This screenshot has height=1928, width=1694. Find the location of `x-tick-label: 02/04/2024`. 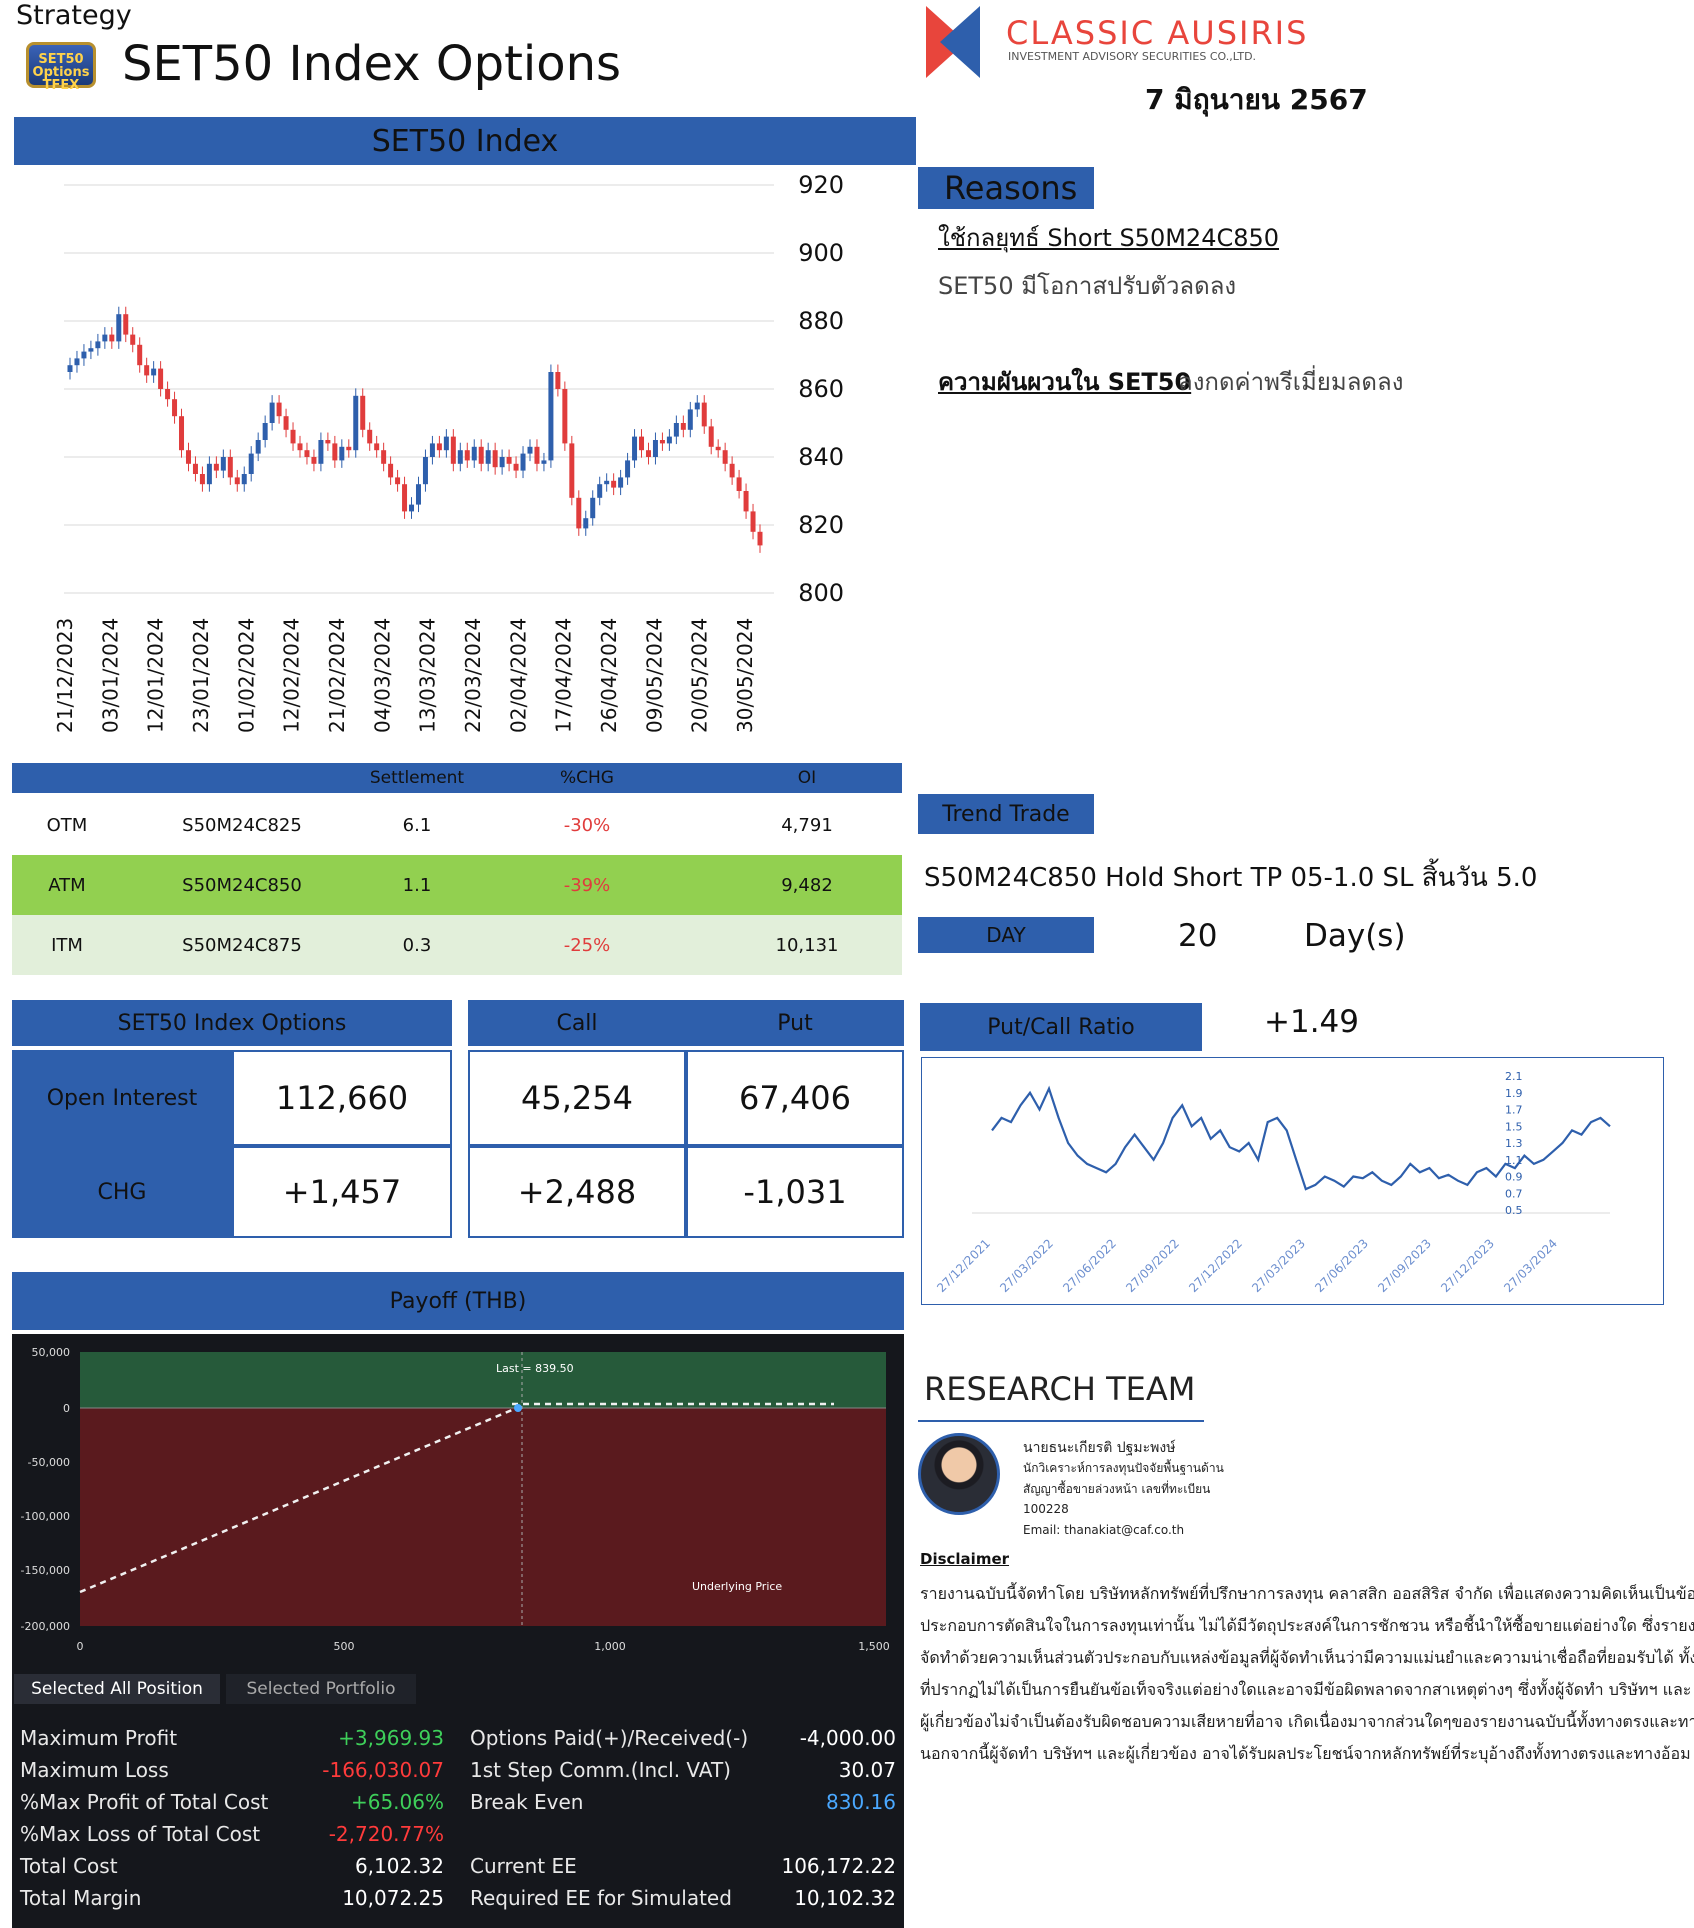

x-tick-label: 02/04/2024 is located at coordinates (518, 675).